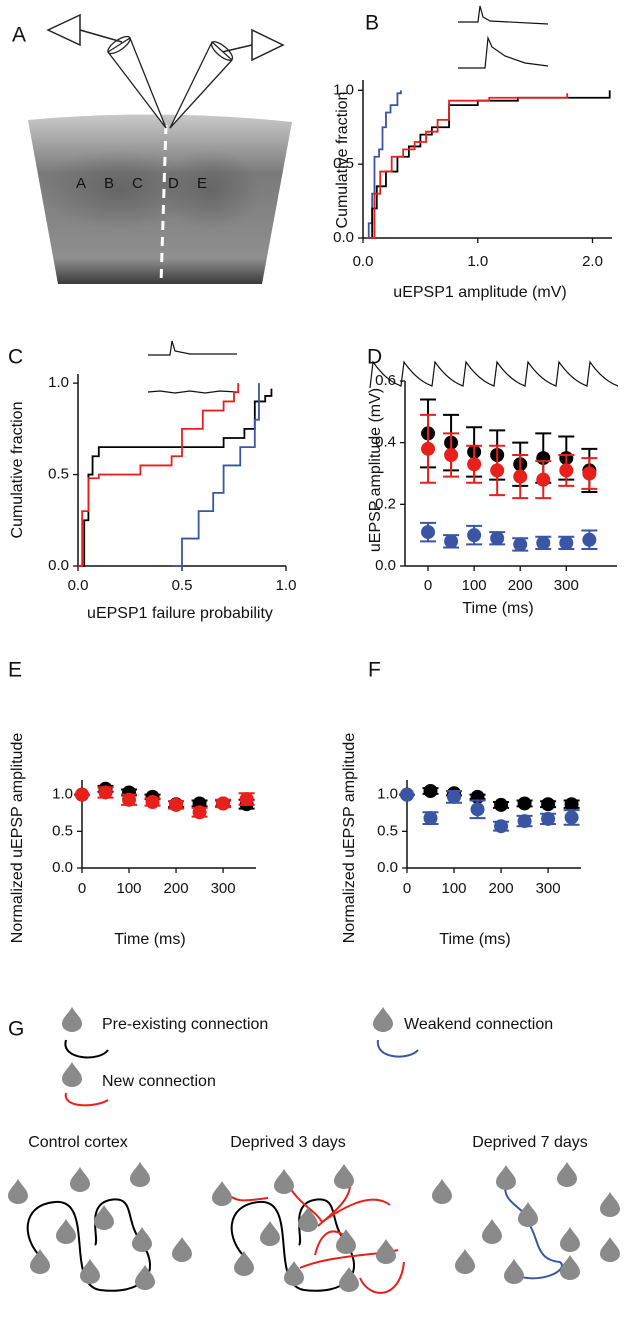 The image size is (632, 1317). Describe the element at coordinates (185, 1024) in the screenshot. I see `legend-text: Pre-existing connection` at that location.